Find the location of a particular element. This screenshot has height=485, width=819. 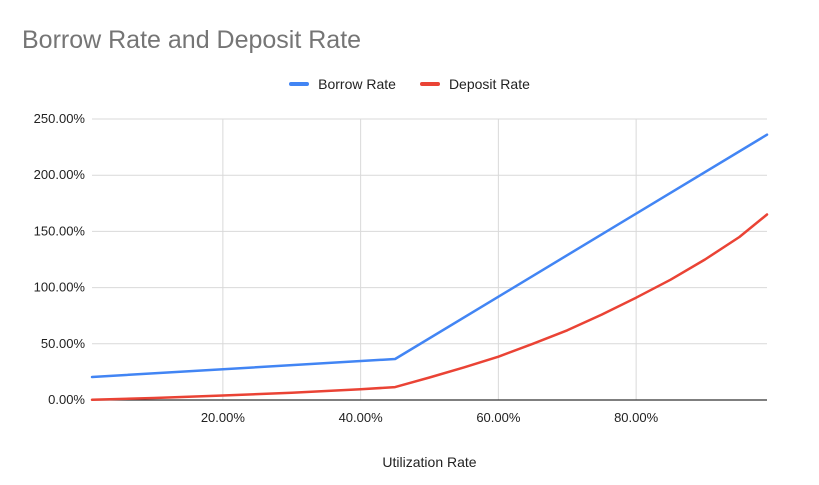

chart-legend: Borrow Rate Deposit Rate is located at coordinates (409, 84).